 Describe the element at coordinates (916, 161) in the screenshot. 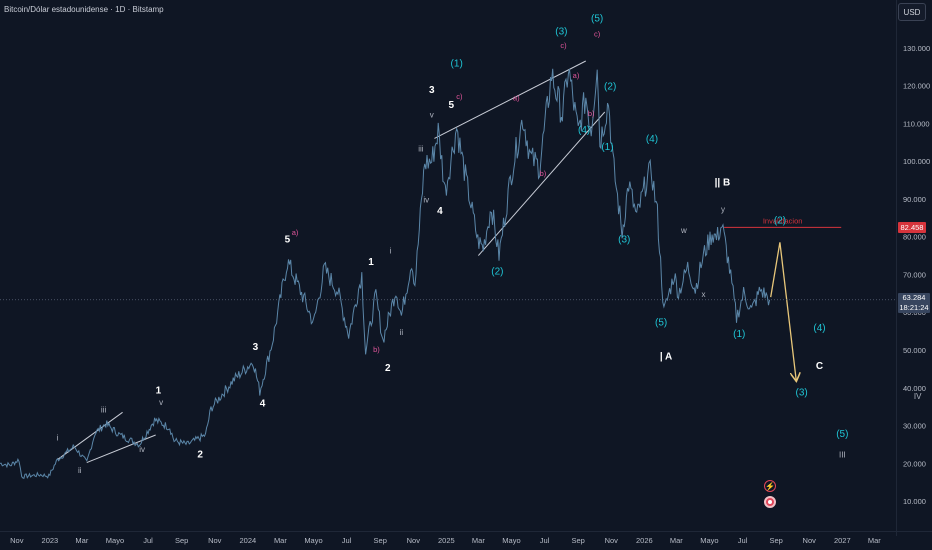

I see `y-tick-label: 100.000` at that location.